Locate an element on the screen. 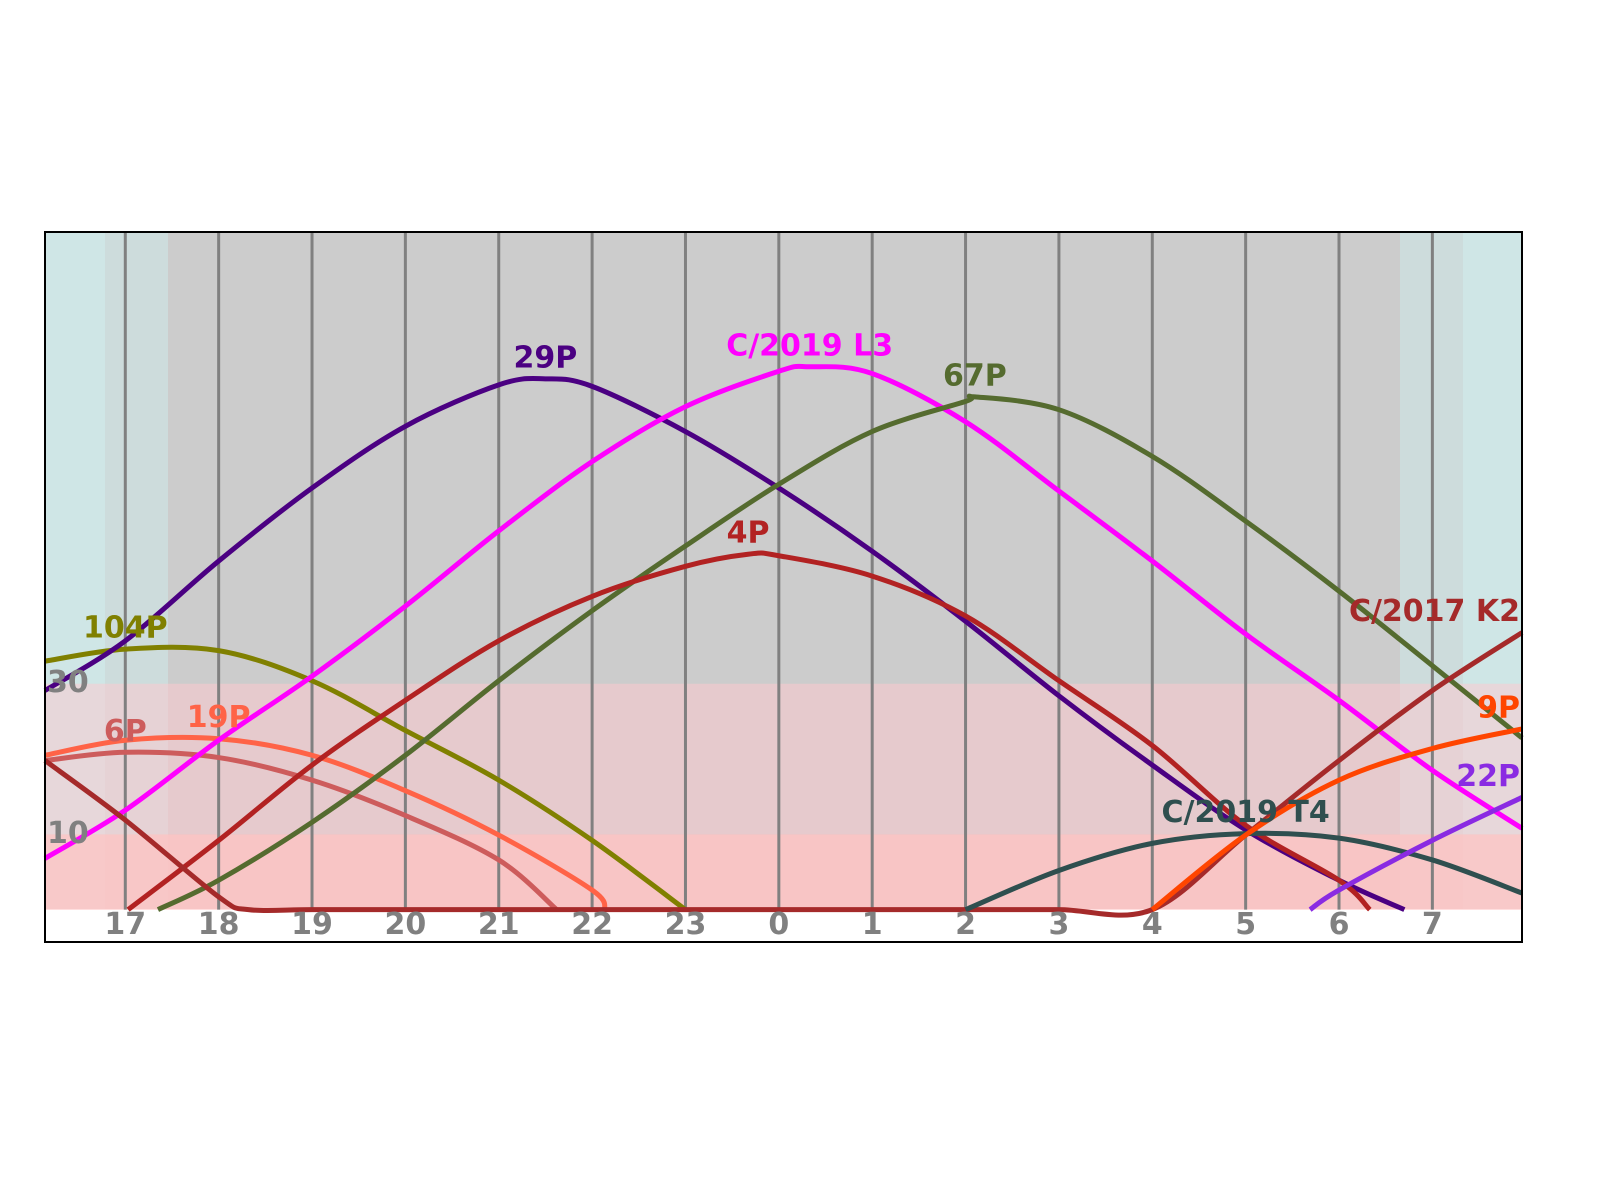 This screenshot has height=1200, width=1600. y-tick-label: 10 is located at coordinates (68, 833).